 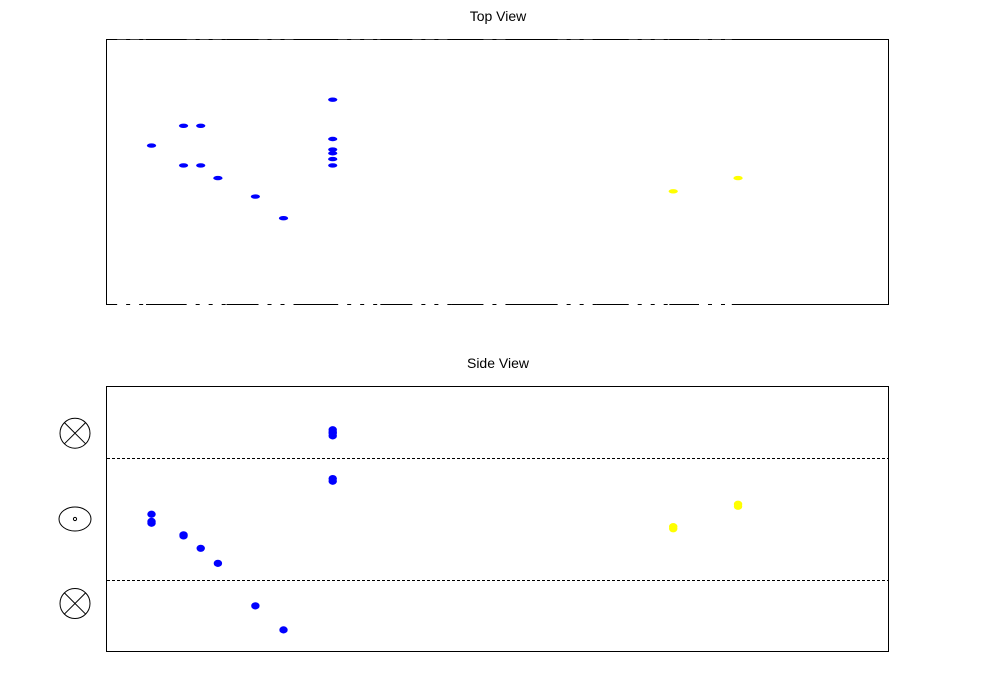 I want to click on side-view-title: Side View, so click(x=498, y=363).